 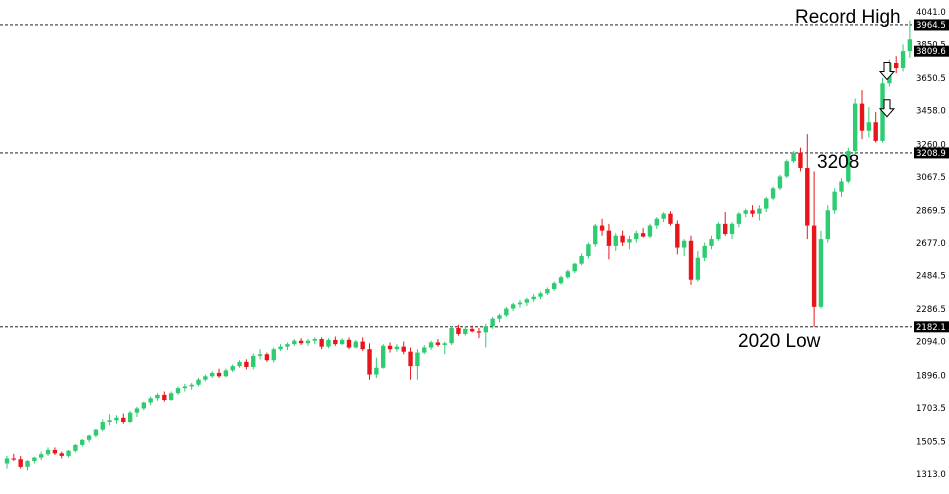 What do you see at coordinates (931, 26) in the screenshot?
I see `price-tag-label: 3964.5` at bounding box center [931, 26].